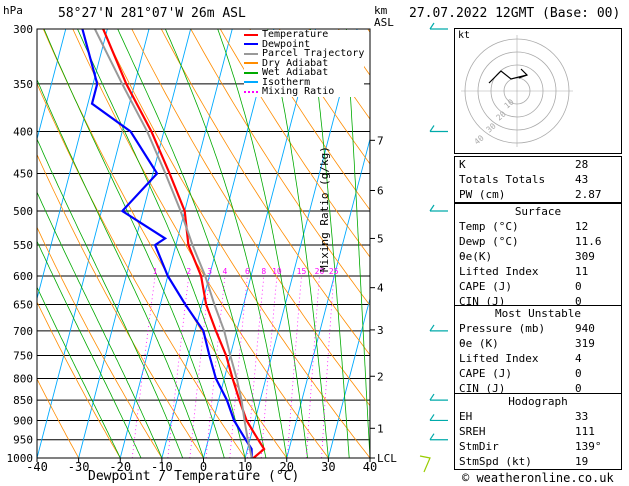 This screenshot has width=629, height=486. I want to click on index-value: 11.6, so click(588, 241).